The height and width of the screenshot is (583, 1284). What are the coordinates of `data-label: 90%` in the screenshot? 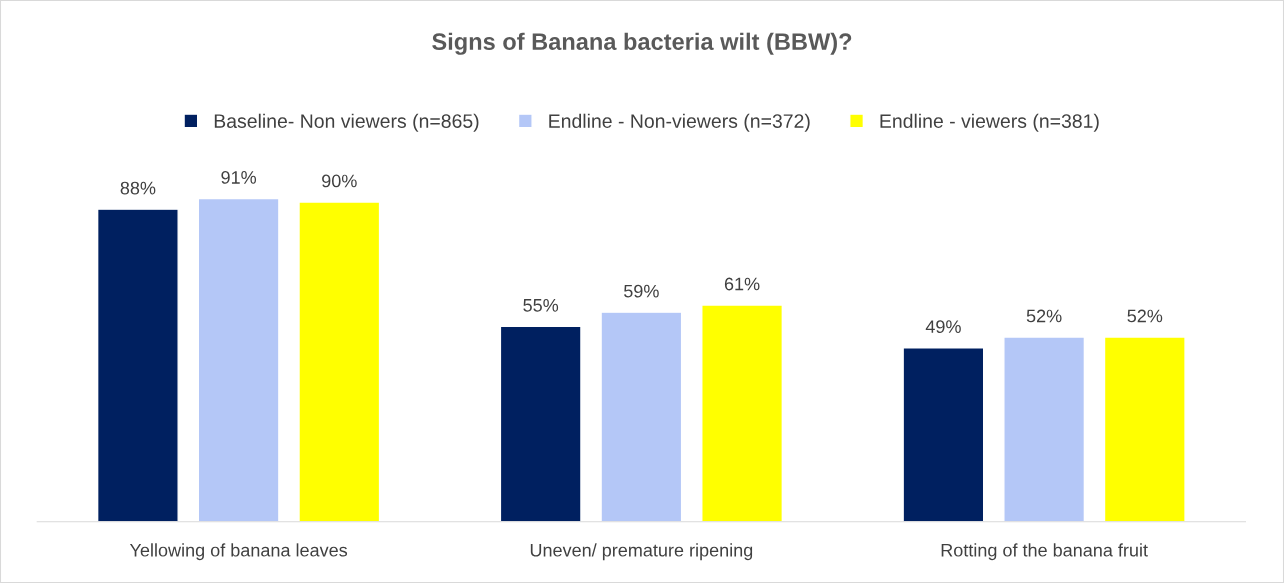 It's located at (339, 181).